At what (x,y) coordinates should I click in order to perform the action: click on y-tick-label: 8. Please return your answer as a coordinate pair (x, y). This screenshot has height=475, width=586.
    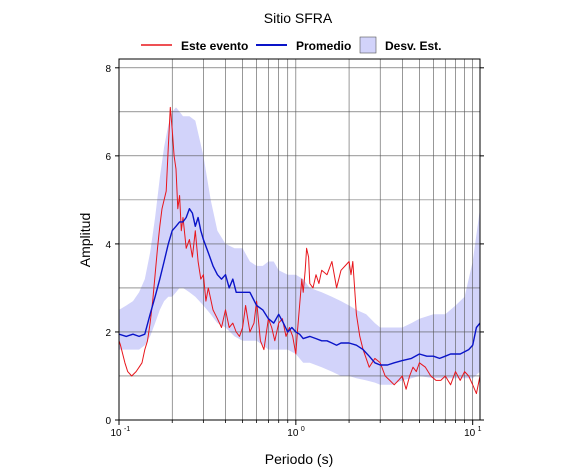
    Looking at the image, I should click on (108, 69).